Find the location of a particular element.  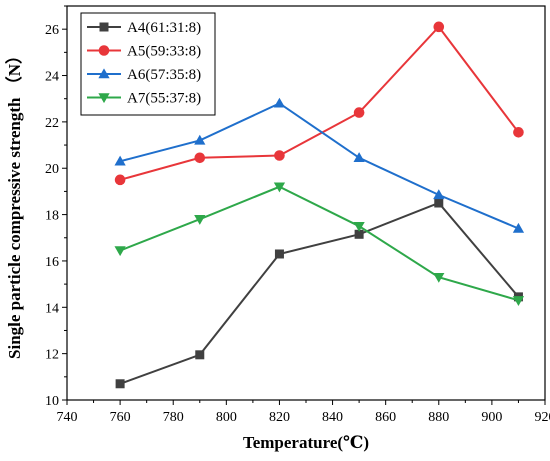

x-tick-label: 760 is located at coordinates (120, 417).